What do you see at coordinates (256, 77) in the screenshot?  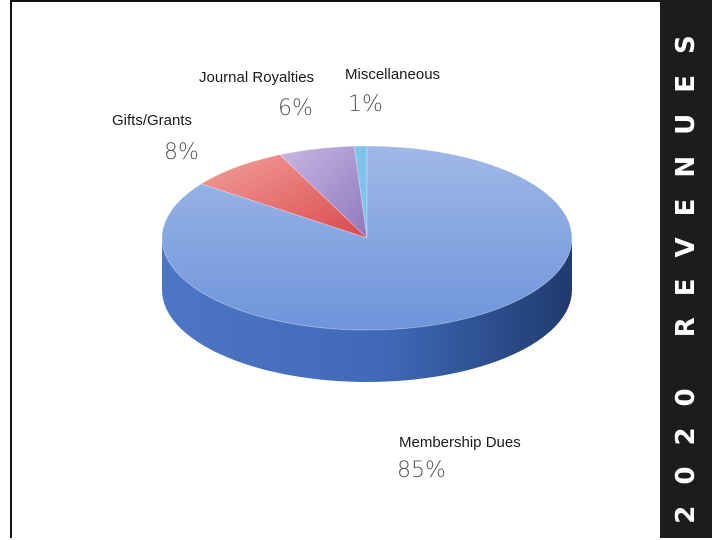 I see `label-name-journal-royalties: Journal Royalties` at bounding box center [256, 77].